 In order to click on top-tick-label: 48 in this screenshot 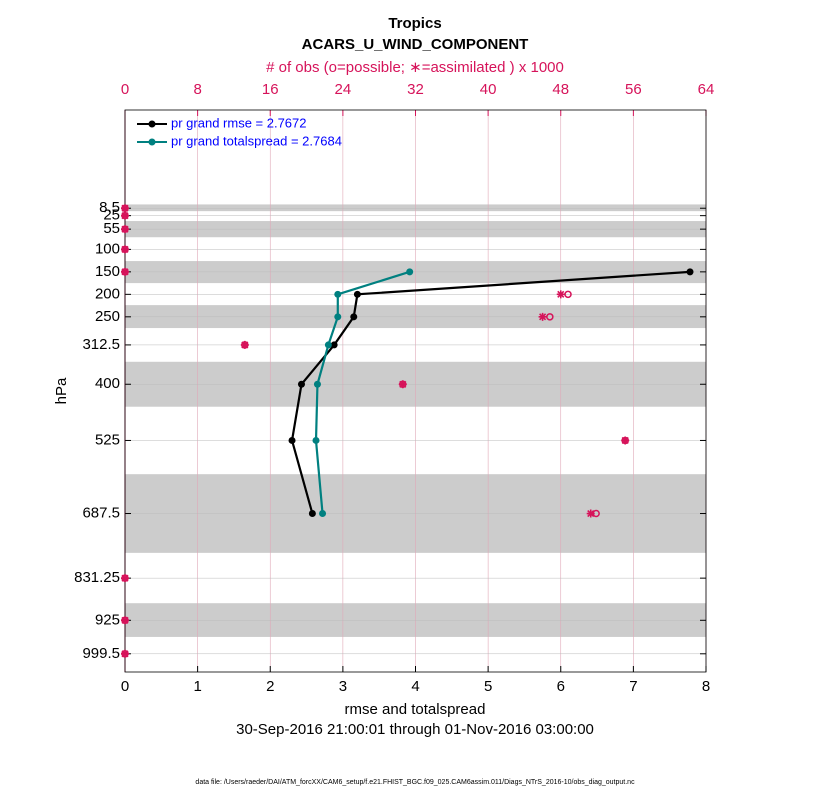, I will do `click(560, 89)`.